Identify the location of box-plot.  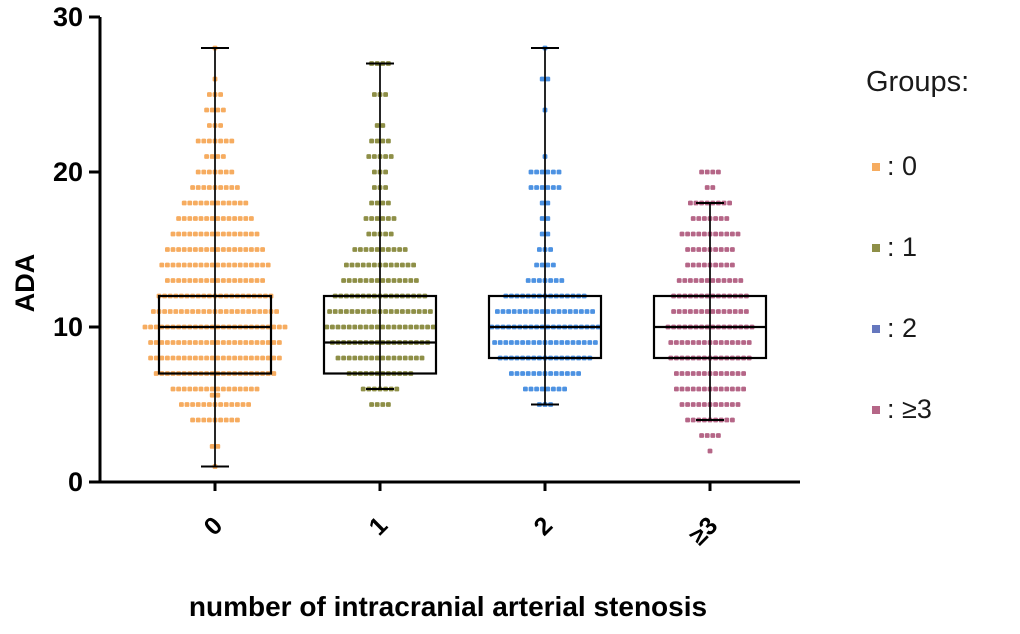
(380, 334).